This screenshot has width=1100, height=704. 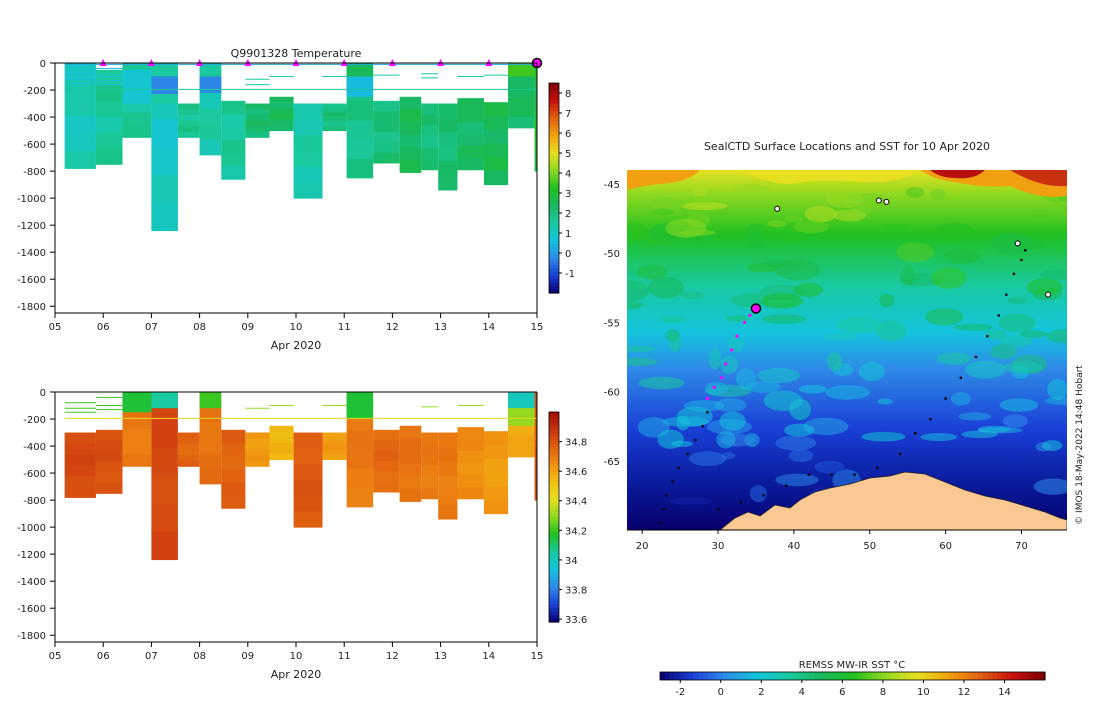 I want to click on y-tick-label: -1800, so click(x=31, y=307).